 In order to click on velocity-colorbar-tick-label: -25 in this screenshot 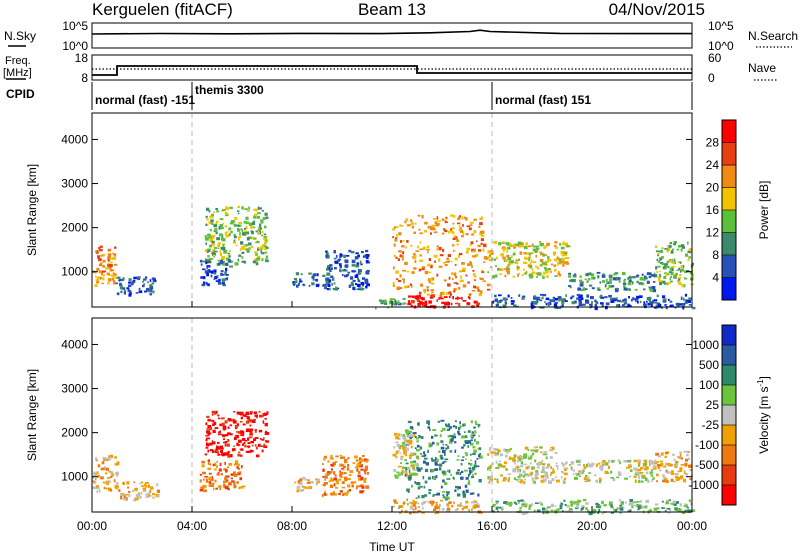, I will do `click(711, 425)`.